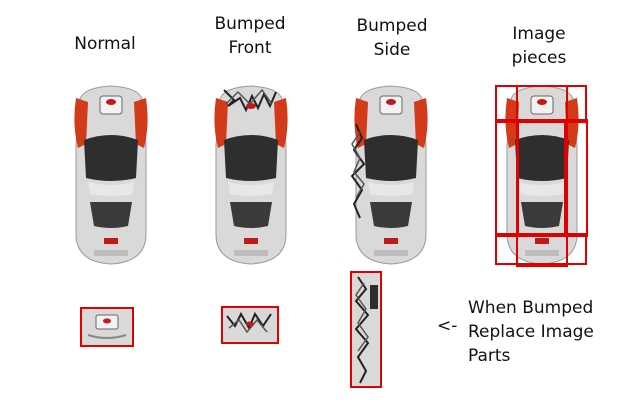  Describe the element at coordinates (389, 175) in the screenshot. I see `car-bumped-side` at that location.